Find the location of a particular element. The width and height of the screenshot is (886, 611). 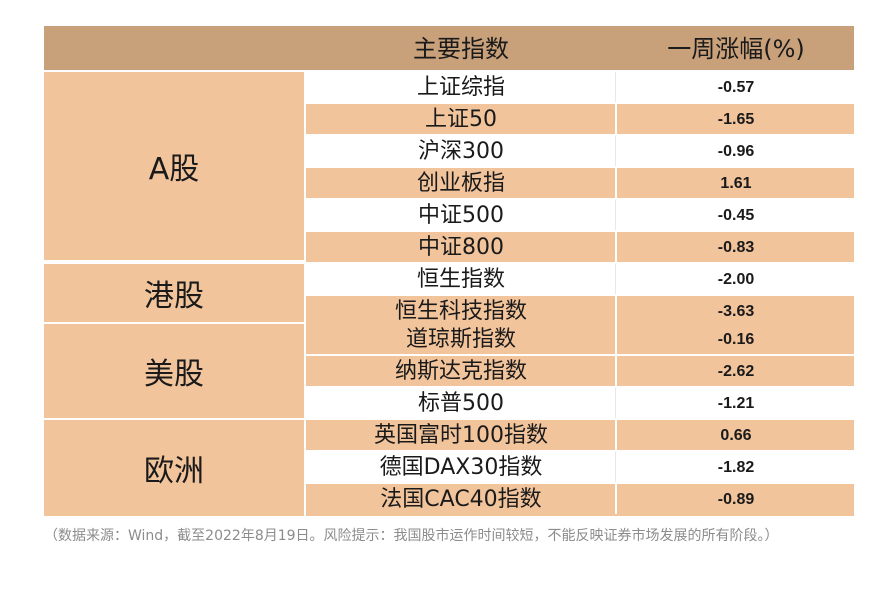

table-row: 纳斯达克指数 -2.62 is located at coordinates (580, 371).